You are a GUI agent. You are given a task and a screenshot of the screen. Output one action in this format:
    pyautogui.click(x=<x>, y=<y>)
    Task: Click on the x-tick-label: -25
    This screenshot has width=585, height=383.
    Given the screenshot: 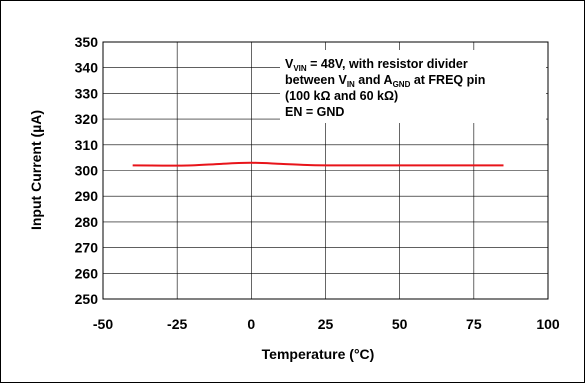 What is the action you would take?
    pyautogui.click(x=177, y=324)
    